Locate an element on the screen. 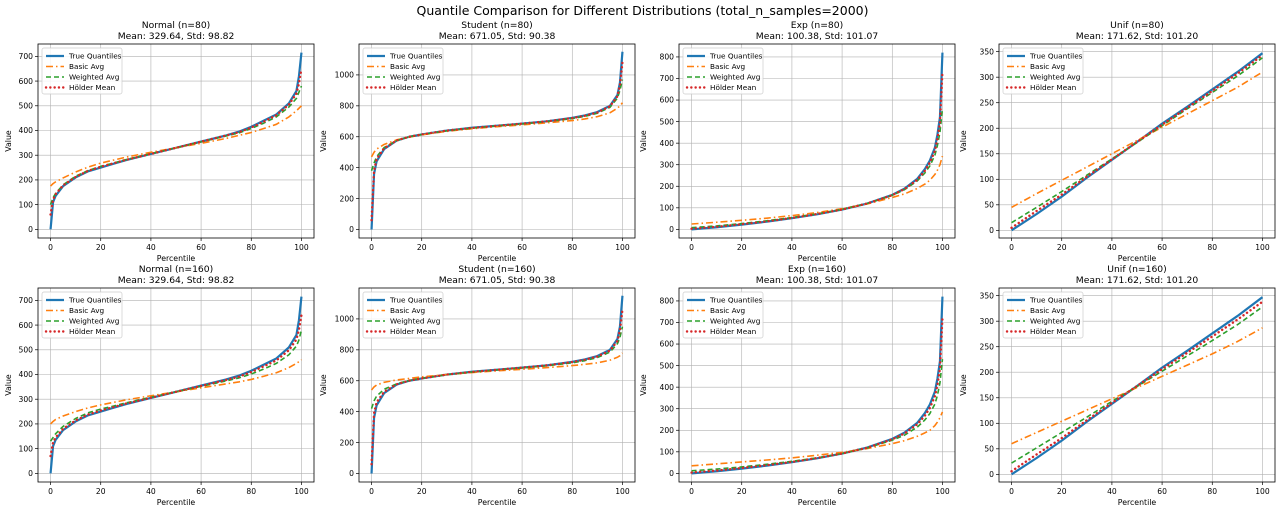  legend-label-weighted: Weighted Avg is located at coordinates (735, 321).